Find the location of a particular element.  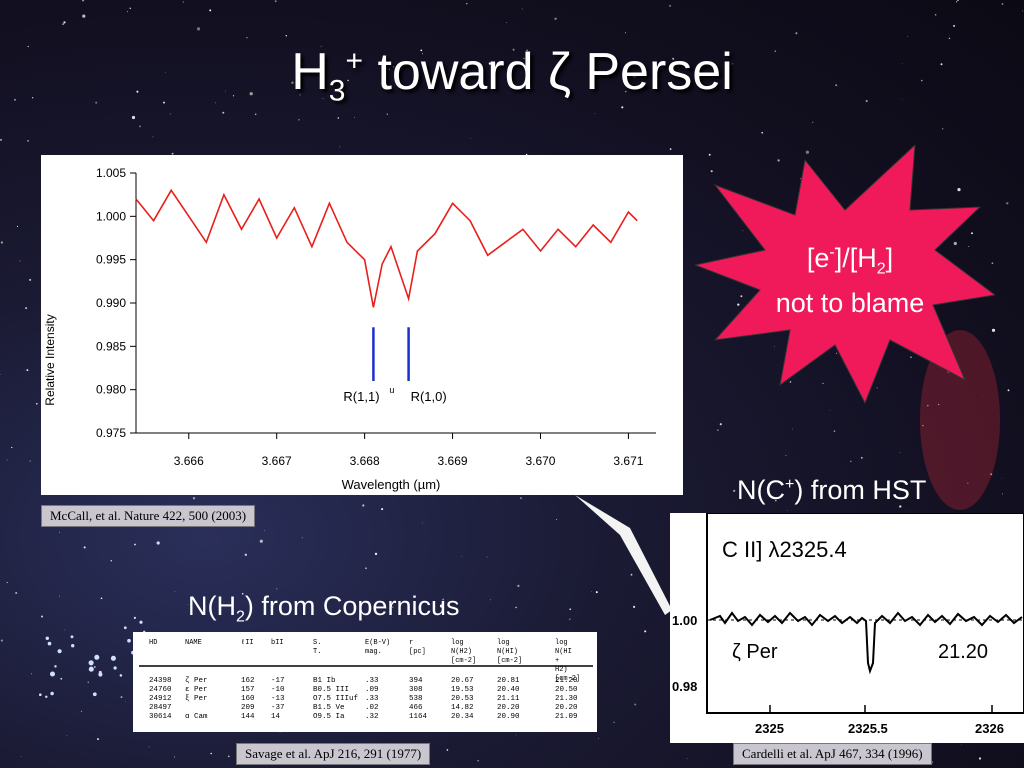

x-tick-label: 3.668 is located at coordinates (365, 461).